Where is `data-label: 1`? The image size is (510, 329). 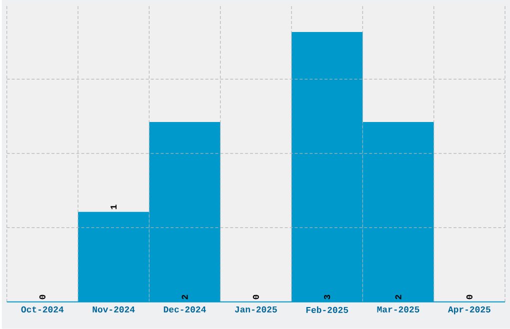 data-label: 1 is located at coordinates (113, 207).